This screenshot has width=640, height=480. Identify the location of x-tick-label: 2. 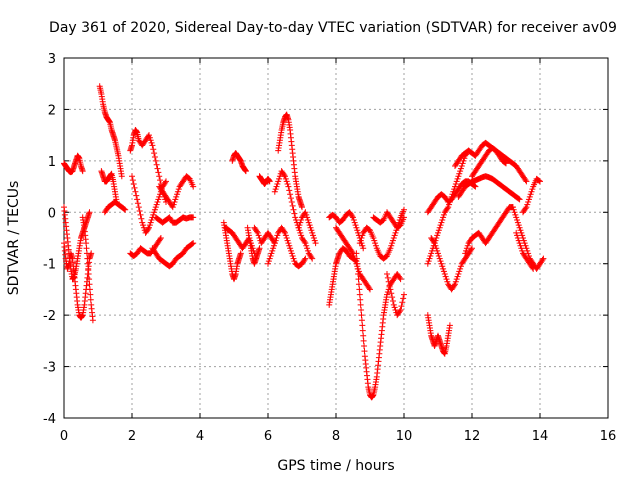
(132, 436).